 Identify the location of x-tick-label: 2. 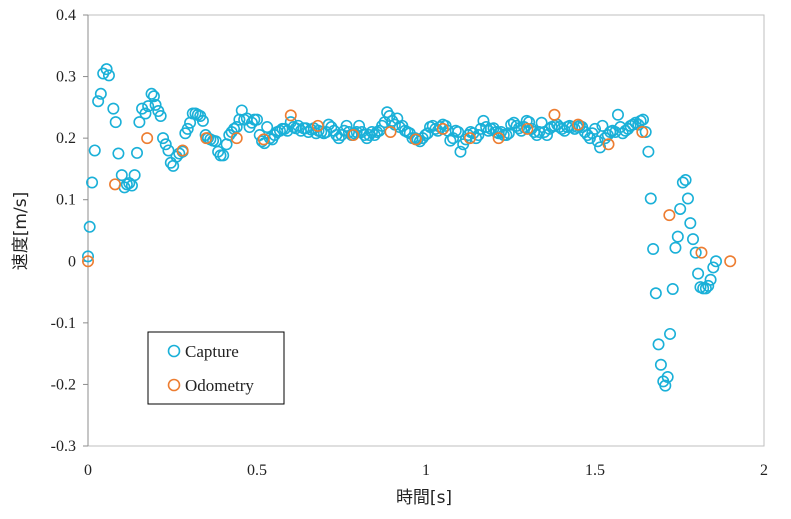
(764, 470).